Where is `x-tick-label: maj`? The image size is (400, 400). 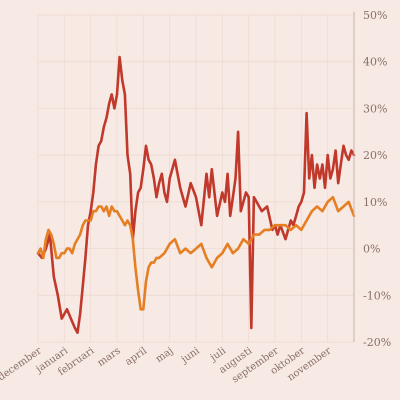 x-tick-label: maj is located at coordinates (165, 355).